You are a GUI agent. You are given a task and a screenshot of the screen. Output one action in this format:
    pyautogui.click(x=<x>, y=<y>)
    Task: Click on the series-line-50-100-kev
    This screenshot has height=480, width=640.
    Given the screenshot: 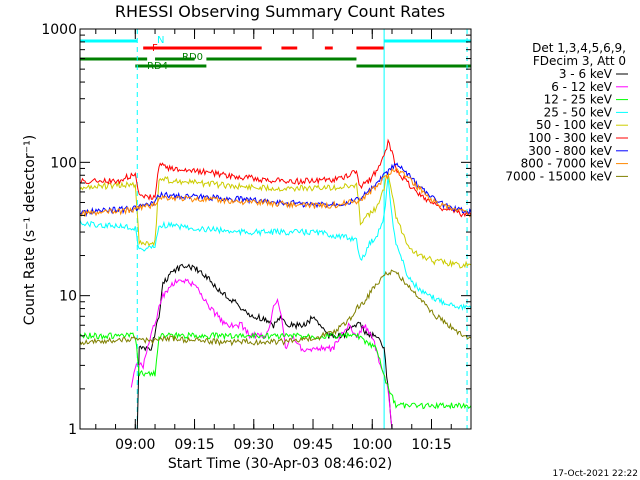 What is the action you would take?
    pyautogui.click(x=275, y=220)
    